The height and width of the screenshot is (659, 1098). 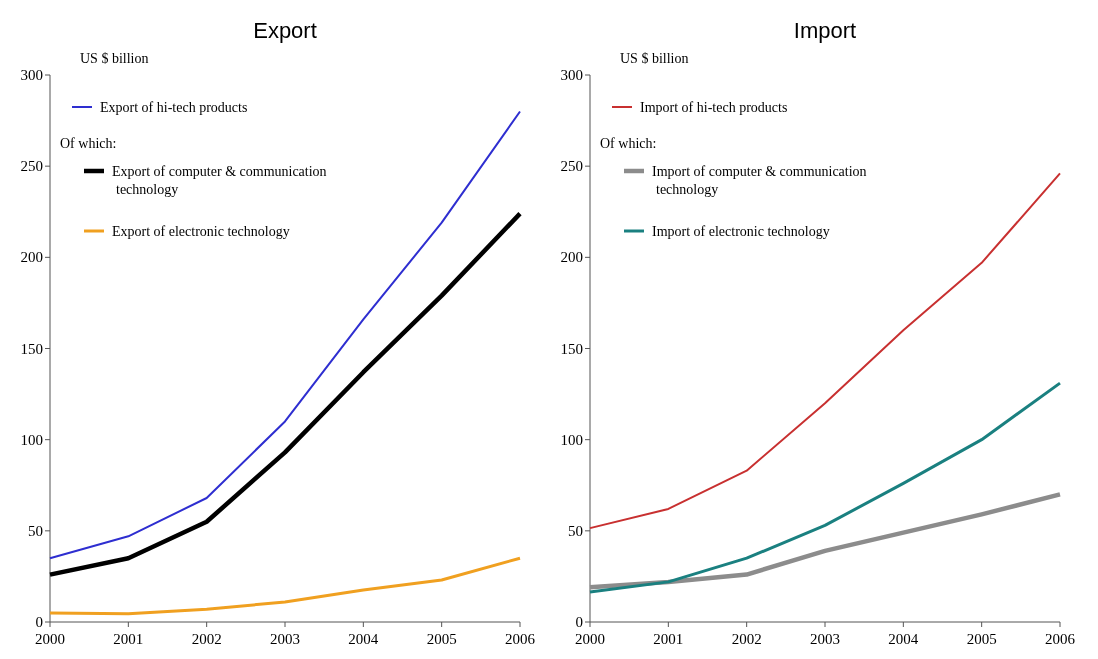 I want to click on legend-label: Export of electronic technology, so click(x=201, y=231).